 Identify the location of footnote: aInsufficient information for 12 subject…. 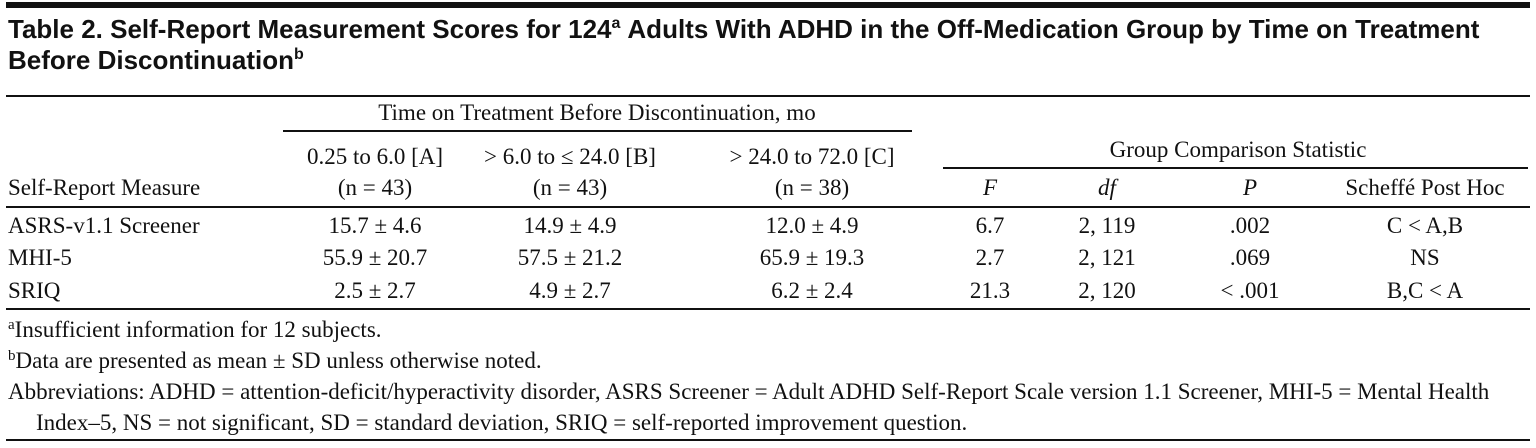
(770, 329).